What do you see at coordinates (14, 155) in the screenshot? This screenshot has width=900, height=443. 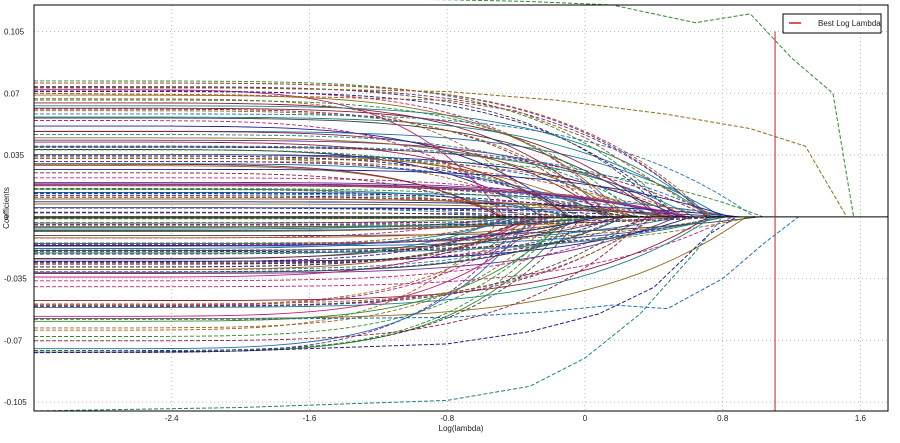 I see `y-tick-label: 0.035` at bounding box center [14, 155].